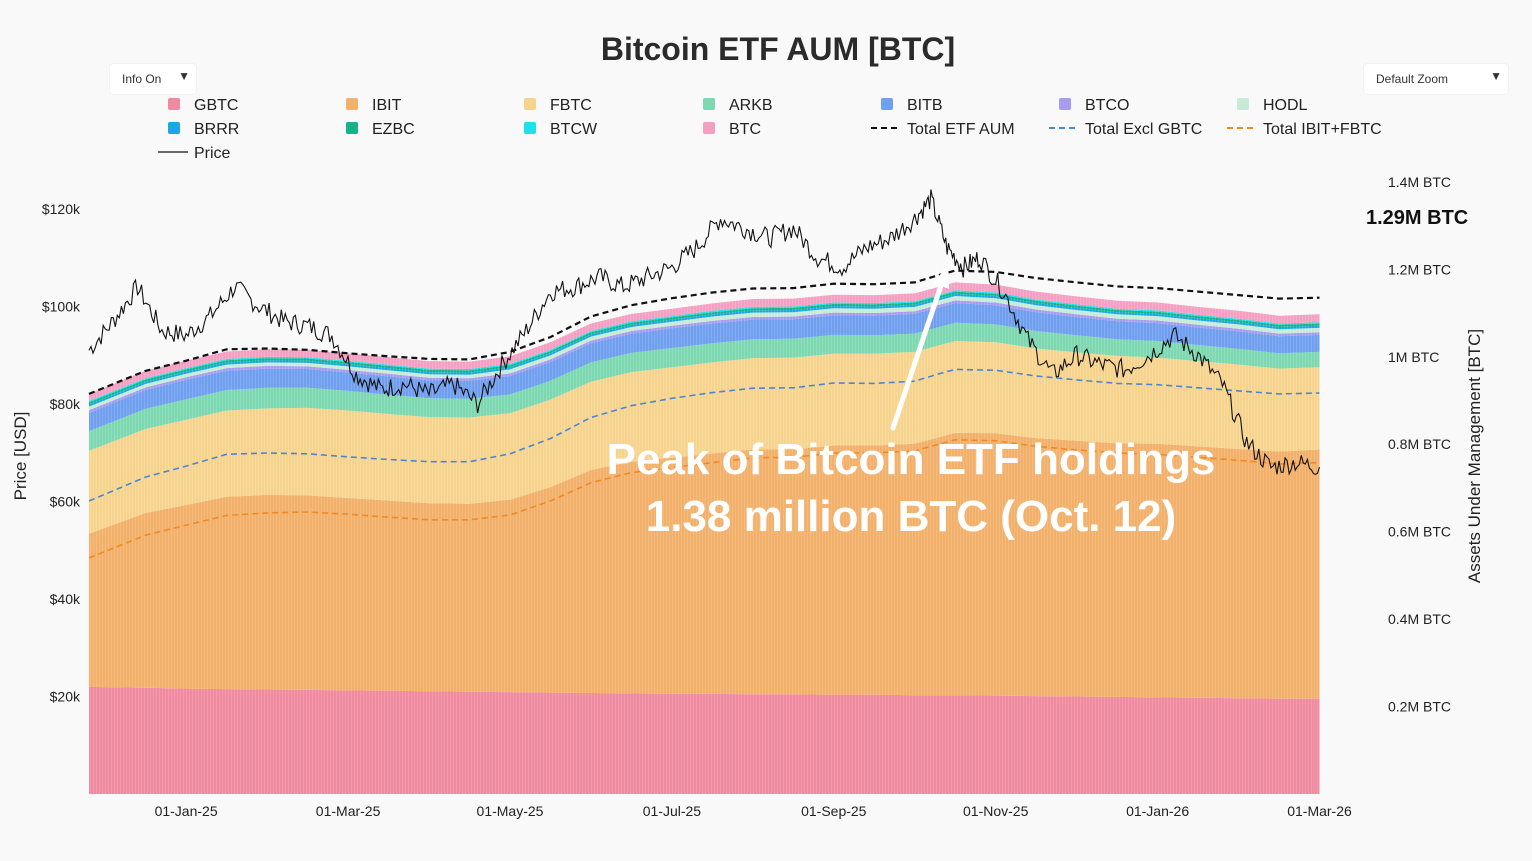 This screenshot has width=1532, height=861. I want to click on y-right-tick-label: 1.4M BTC, so click(1419, 182).